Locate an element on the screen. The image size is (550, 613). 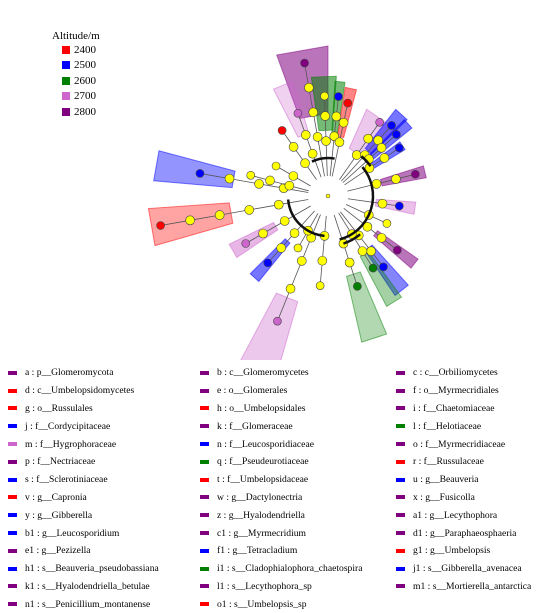
altitude-legend-item: 2500 is located at coordinates (79, 66).